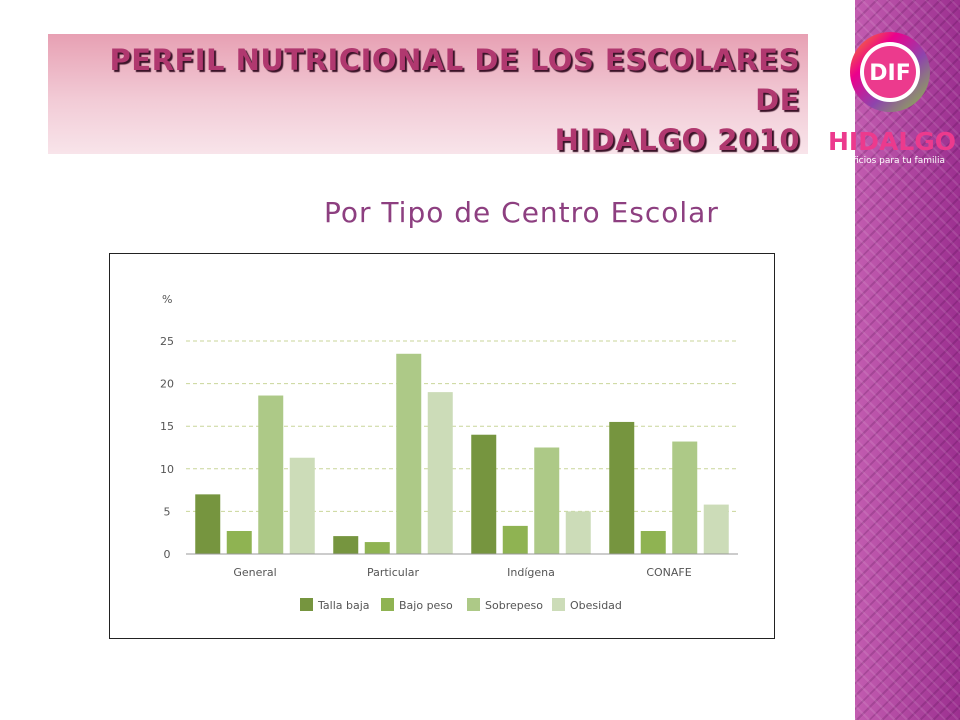  I want to click on y-axis-unit-label: %, so click(167, 299).